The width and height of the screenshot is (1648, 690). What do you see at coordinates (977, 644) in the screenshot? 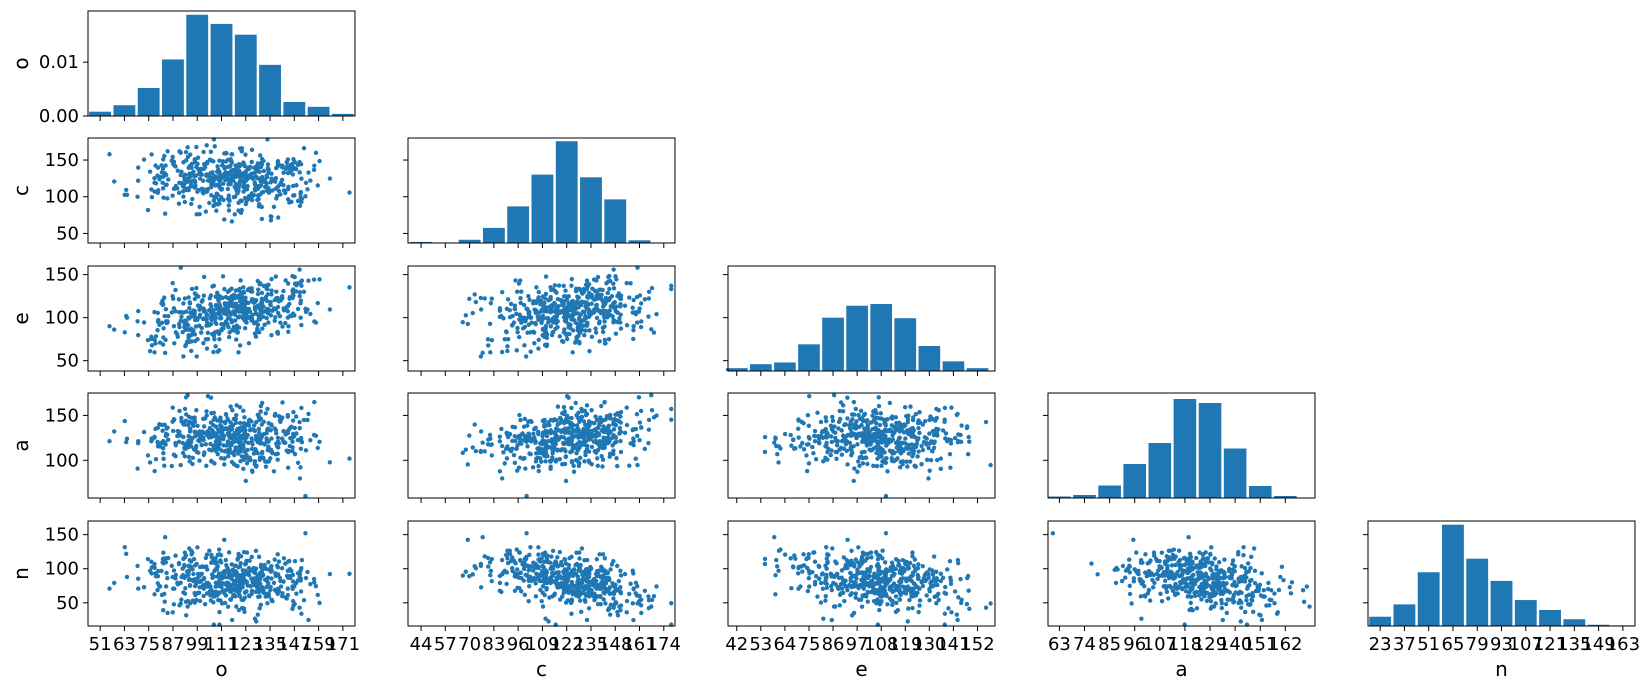
I see `x-tick-label-e: 152` at bounding box center [977, 644].